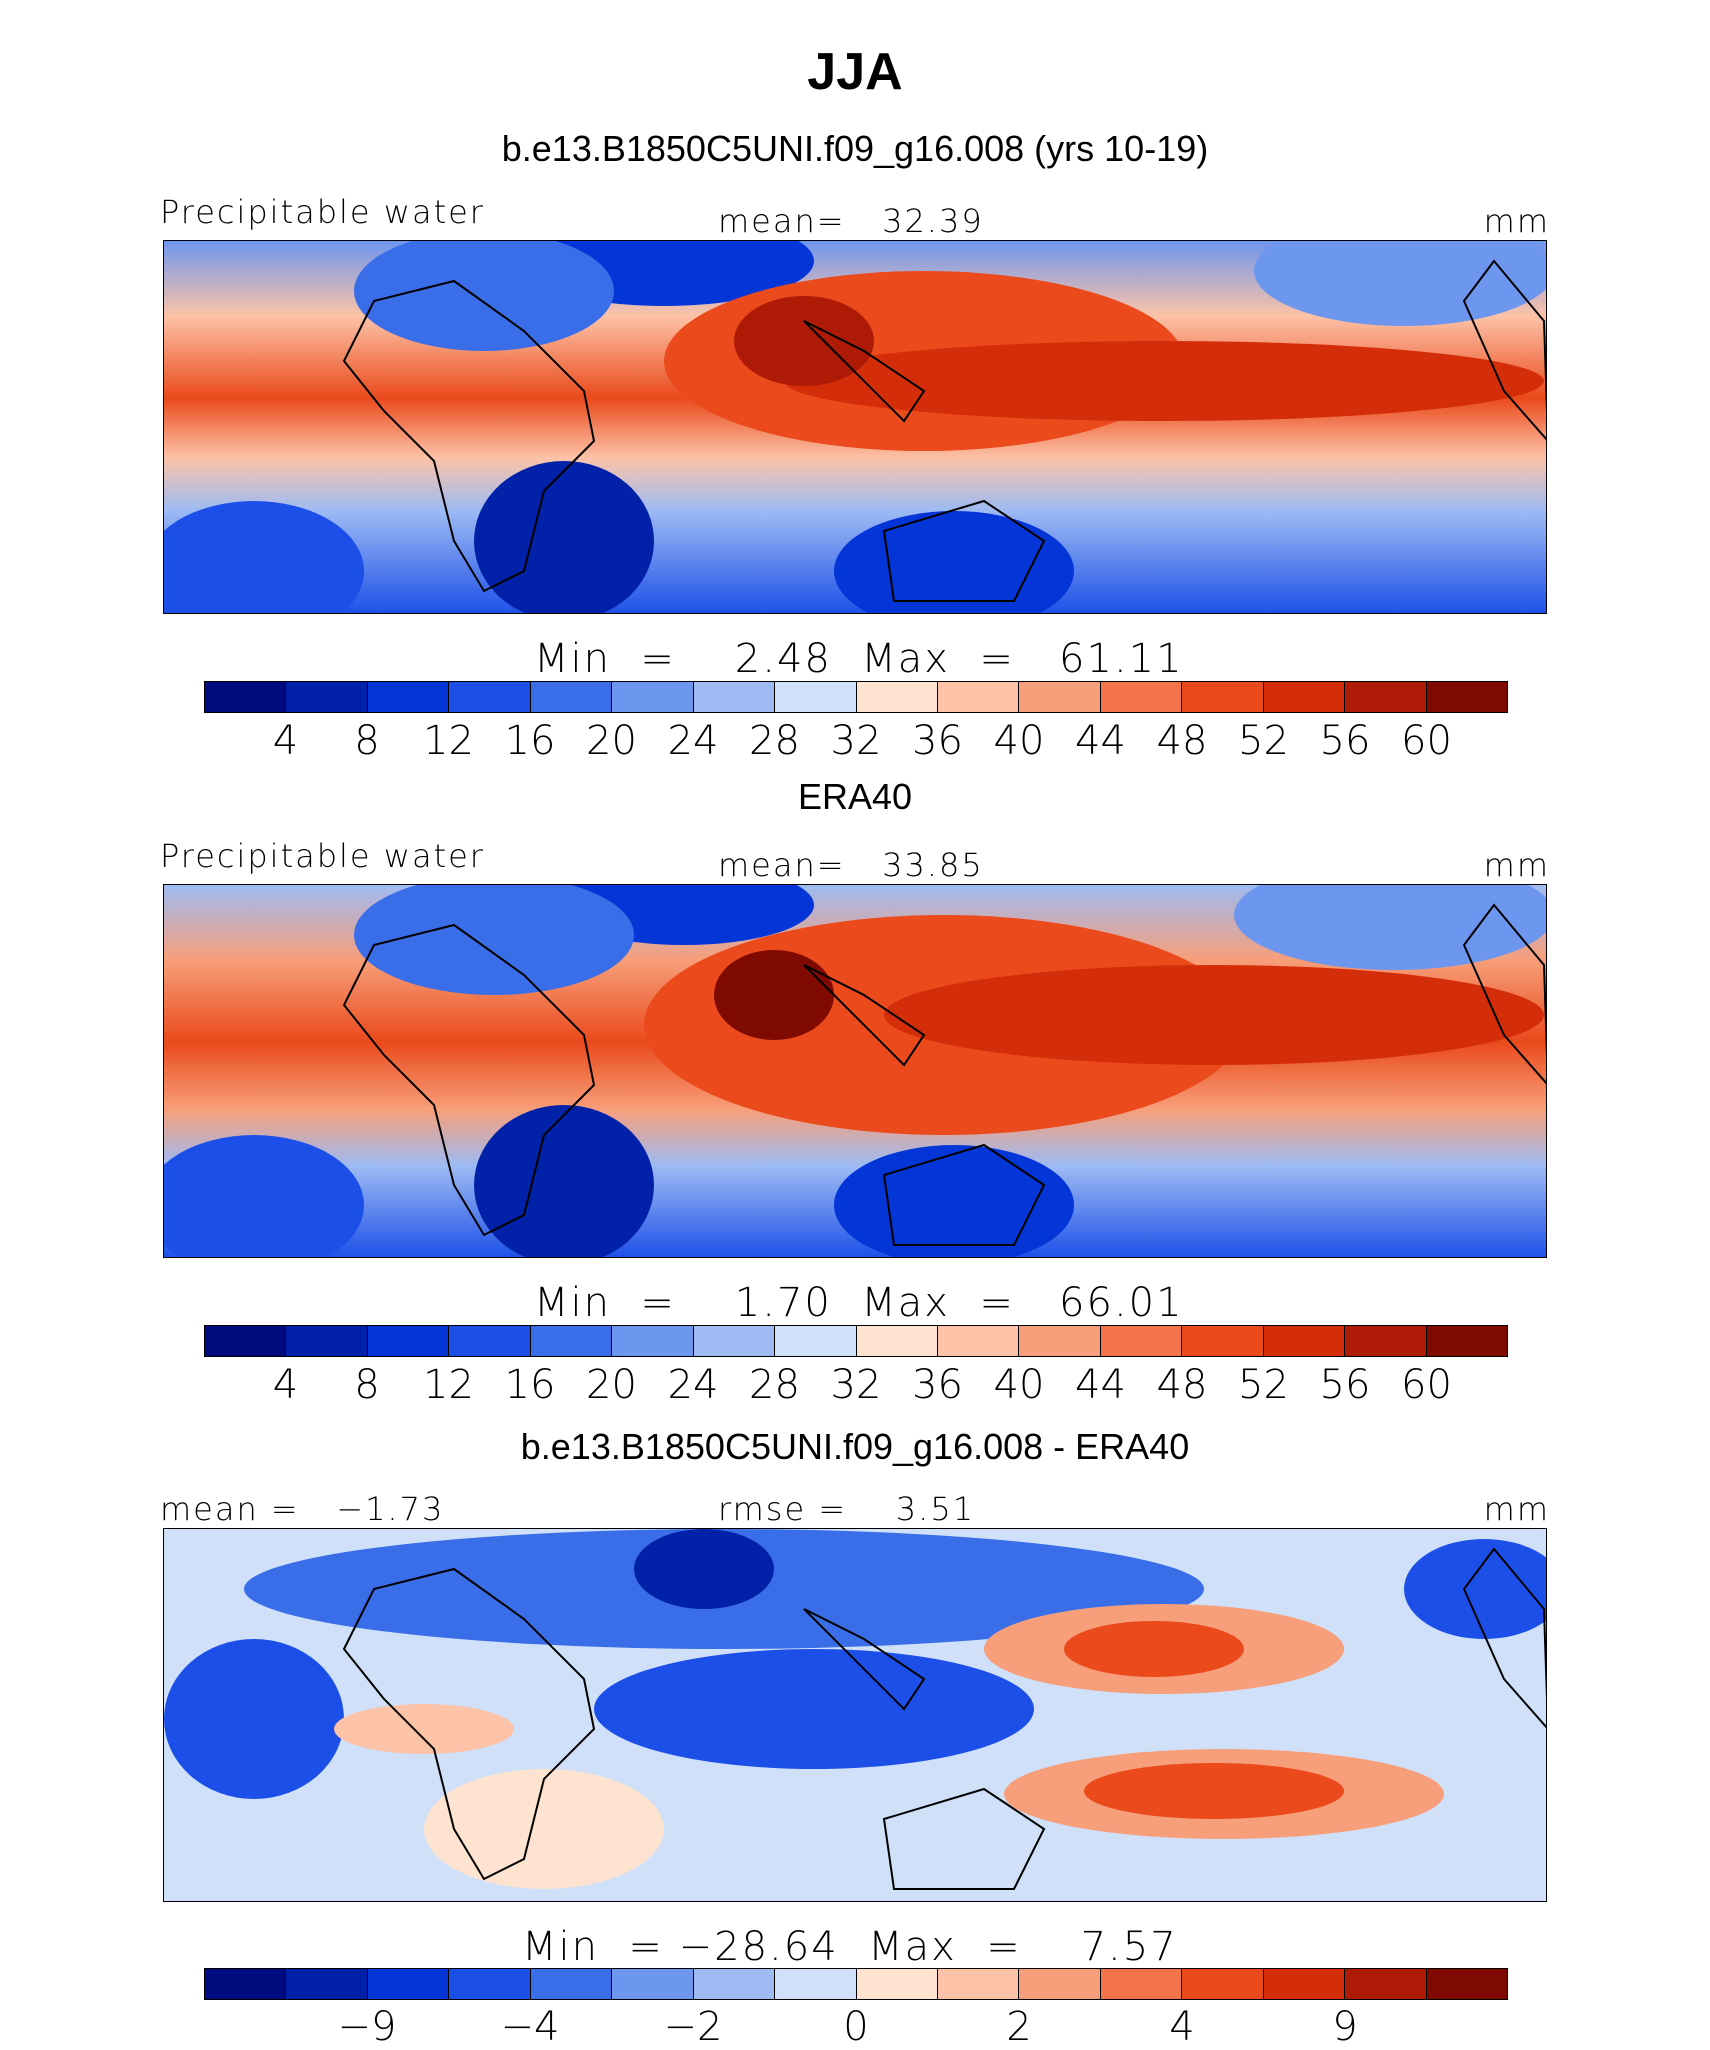  Describe the element at coordinates (851, 221) in the screenshot. I see `panel-1-mean-label: mean= 32.39` at that location.